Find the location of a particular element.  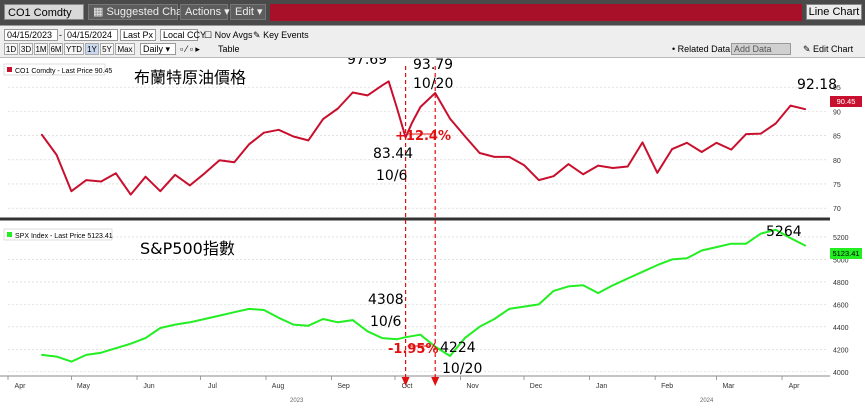

line-chart-button: Line Chart is located at coordinates (834, 12).